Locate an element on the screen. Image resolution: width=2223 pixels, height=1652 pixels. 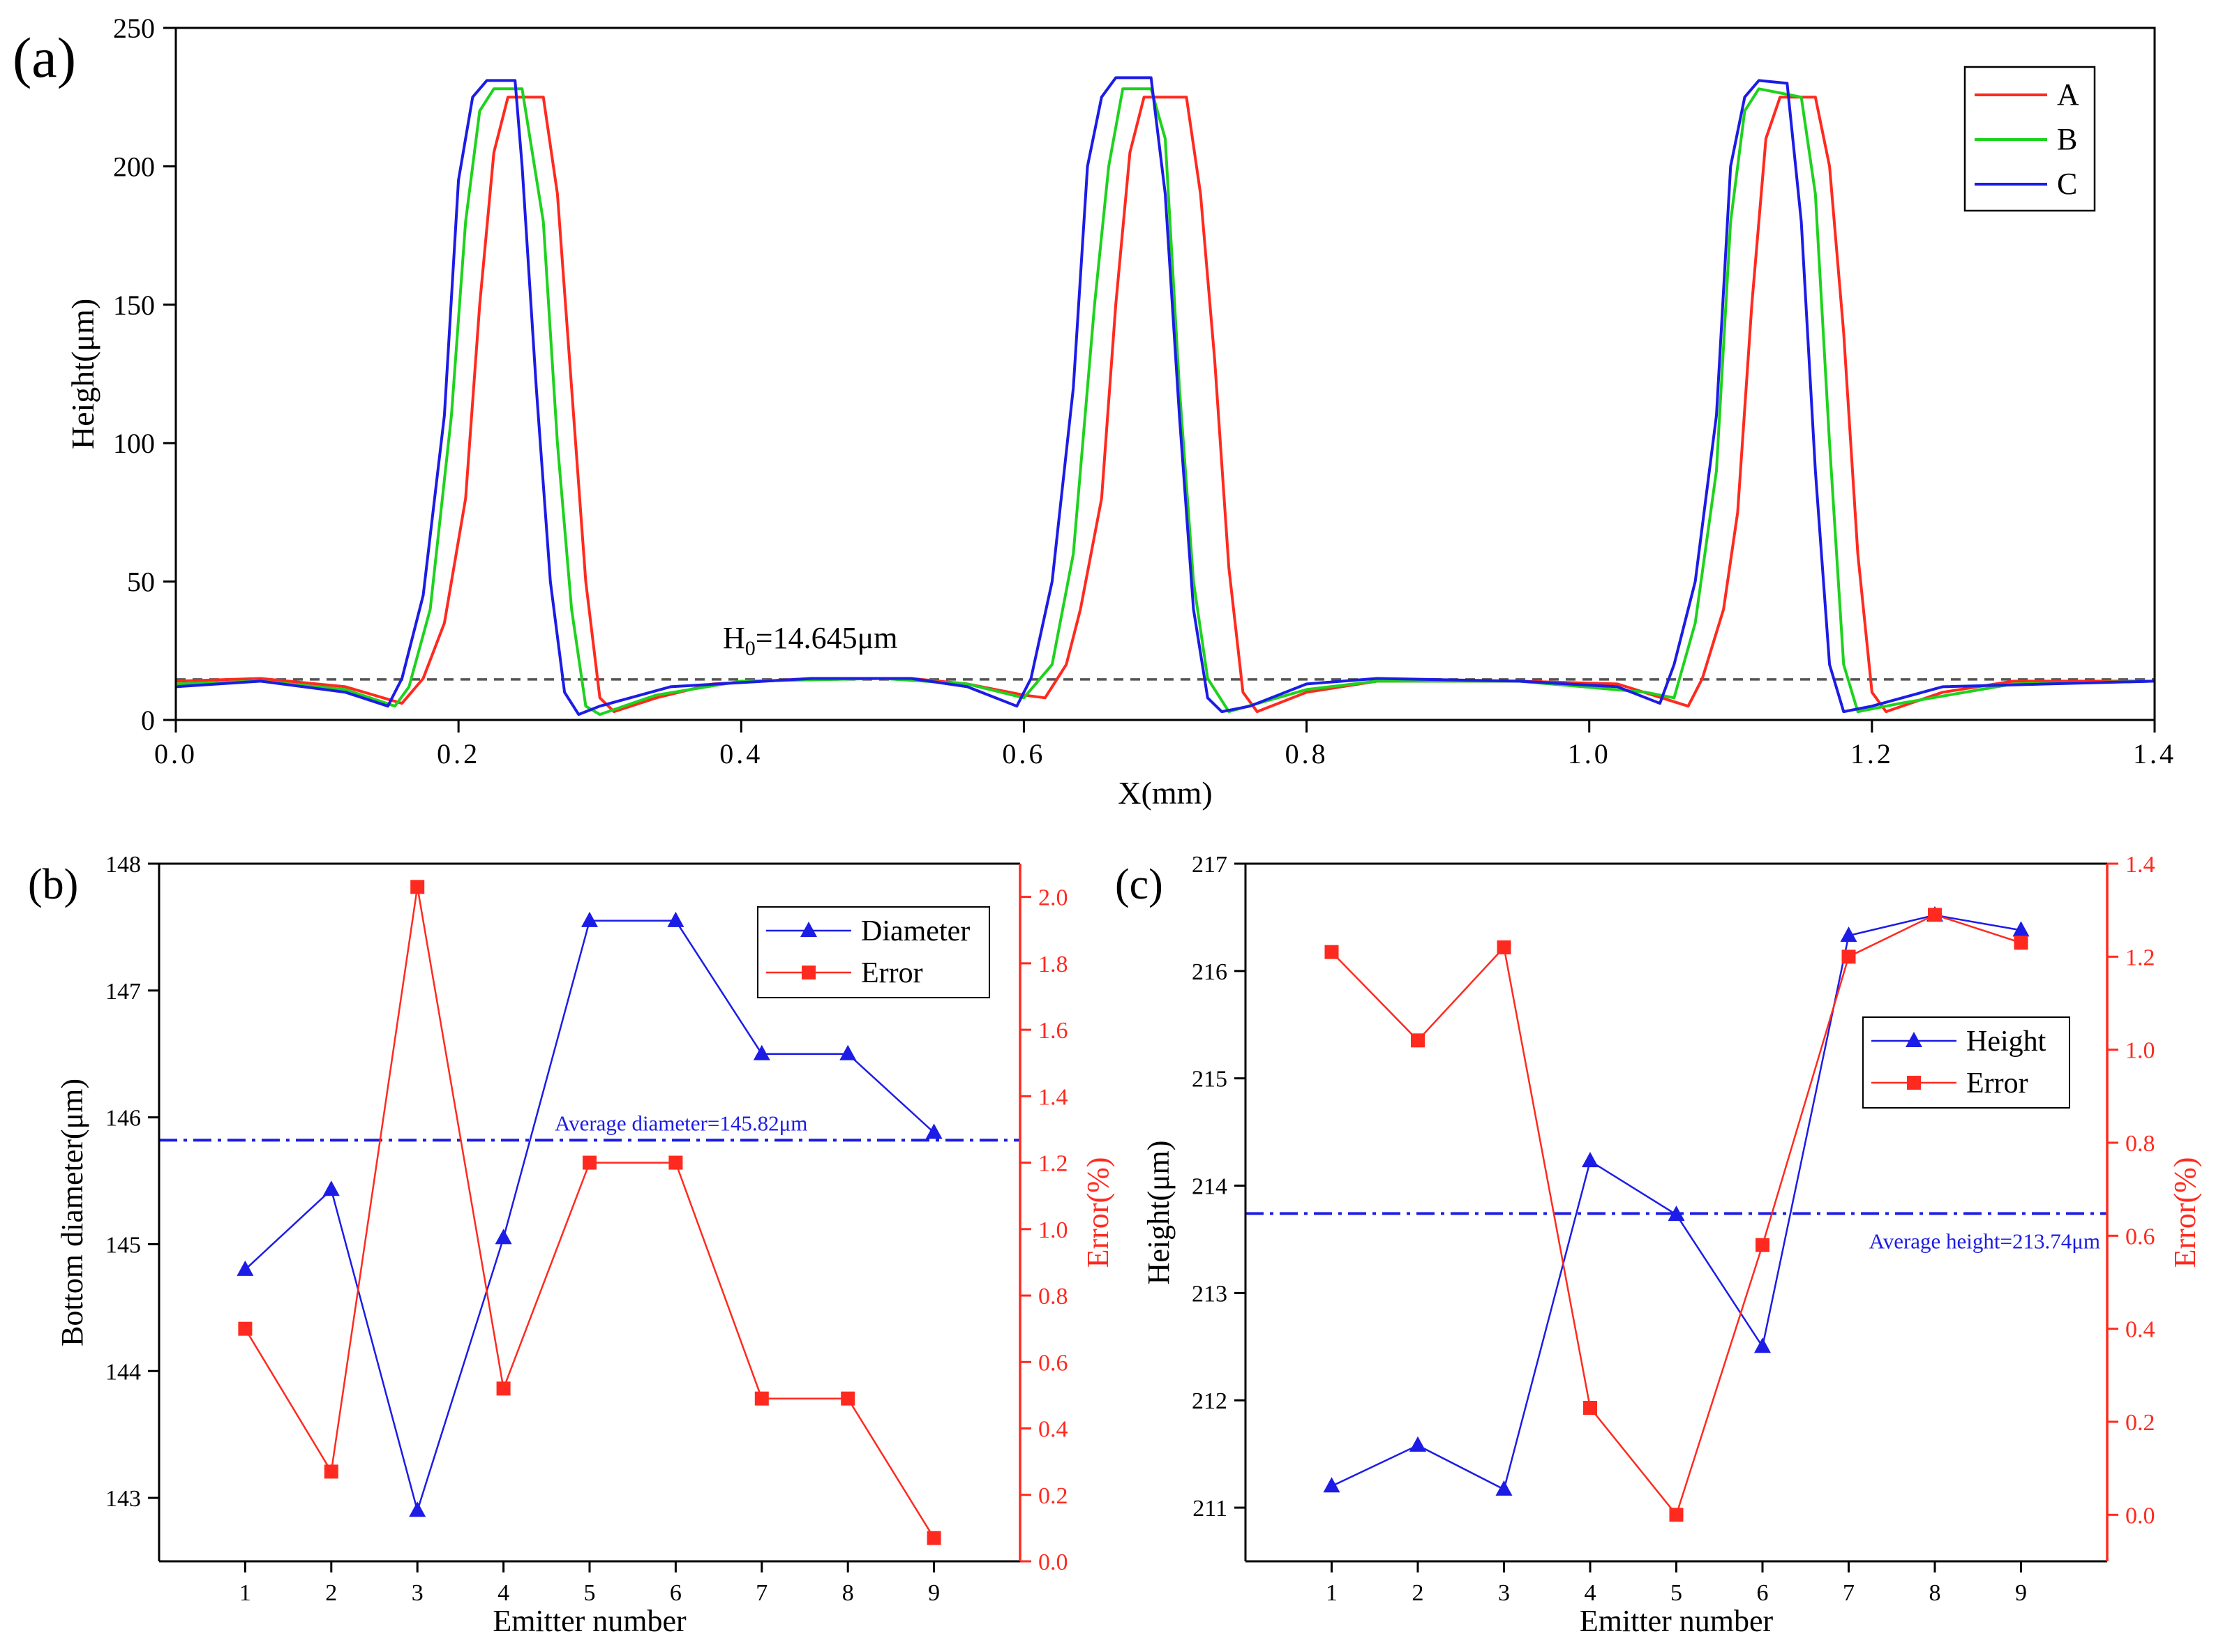
y-tick-label: 217 is located at coordinates (1209, 865).